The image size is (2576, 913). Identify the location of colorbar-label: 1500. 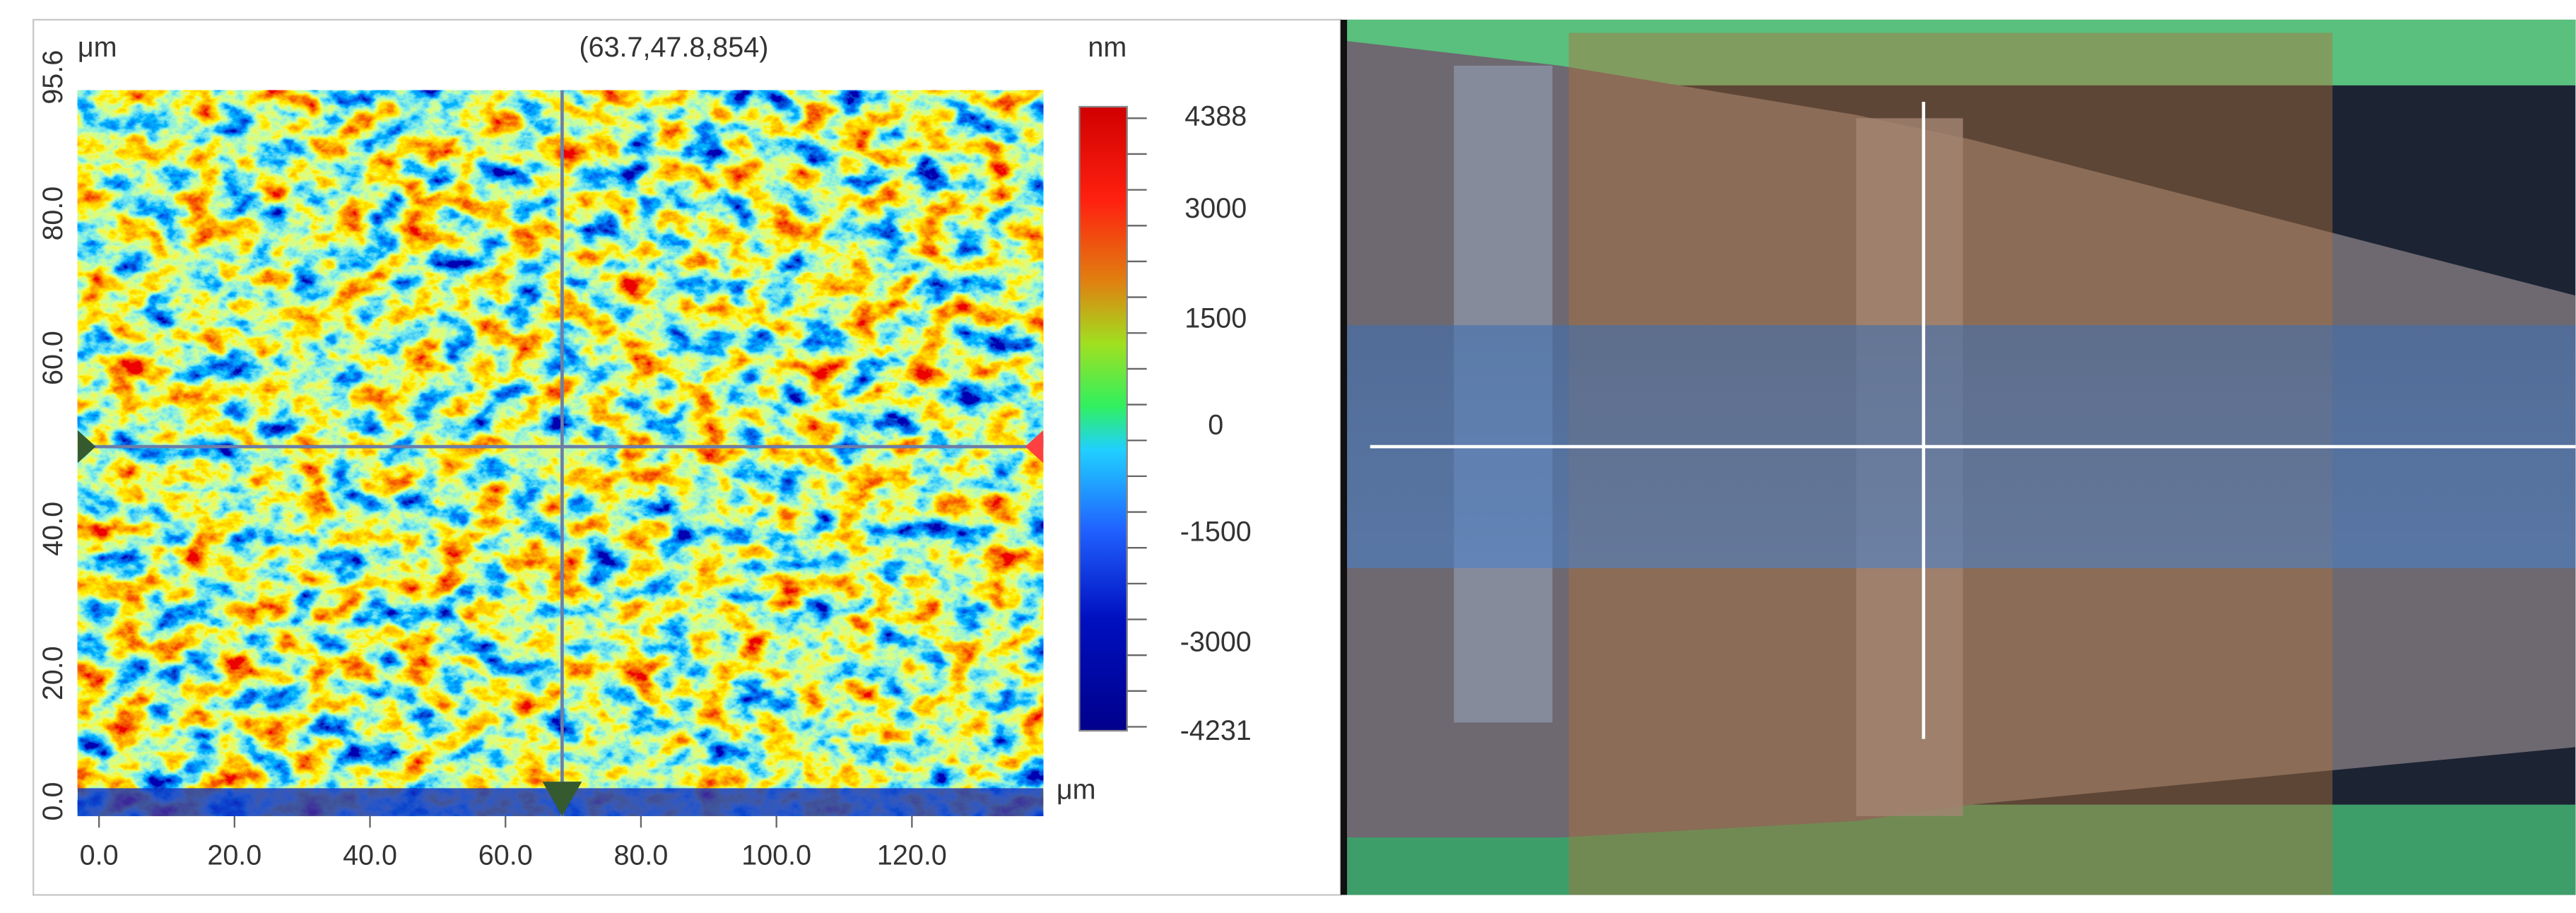
(1215, 318).